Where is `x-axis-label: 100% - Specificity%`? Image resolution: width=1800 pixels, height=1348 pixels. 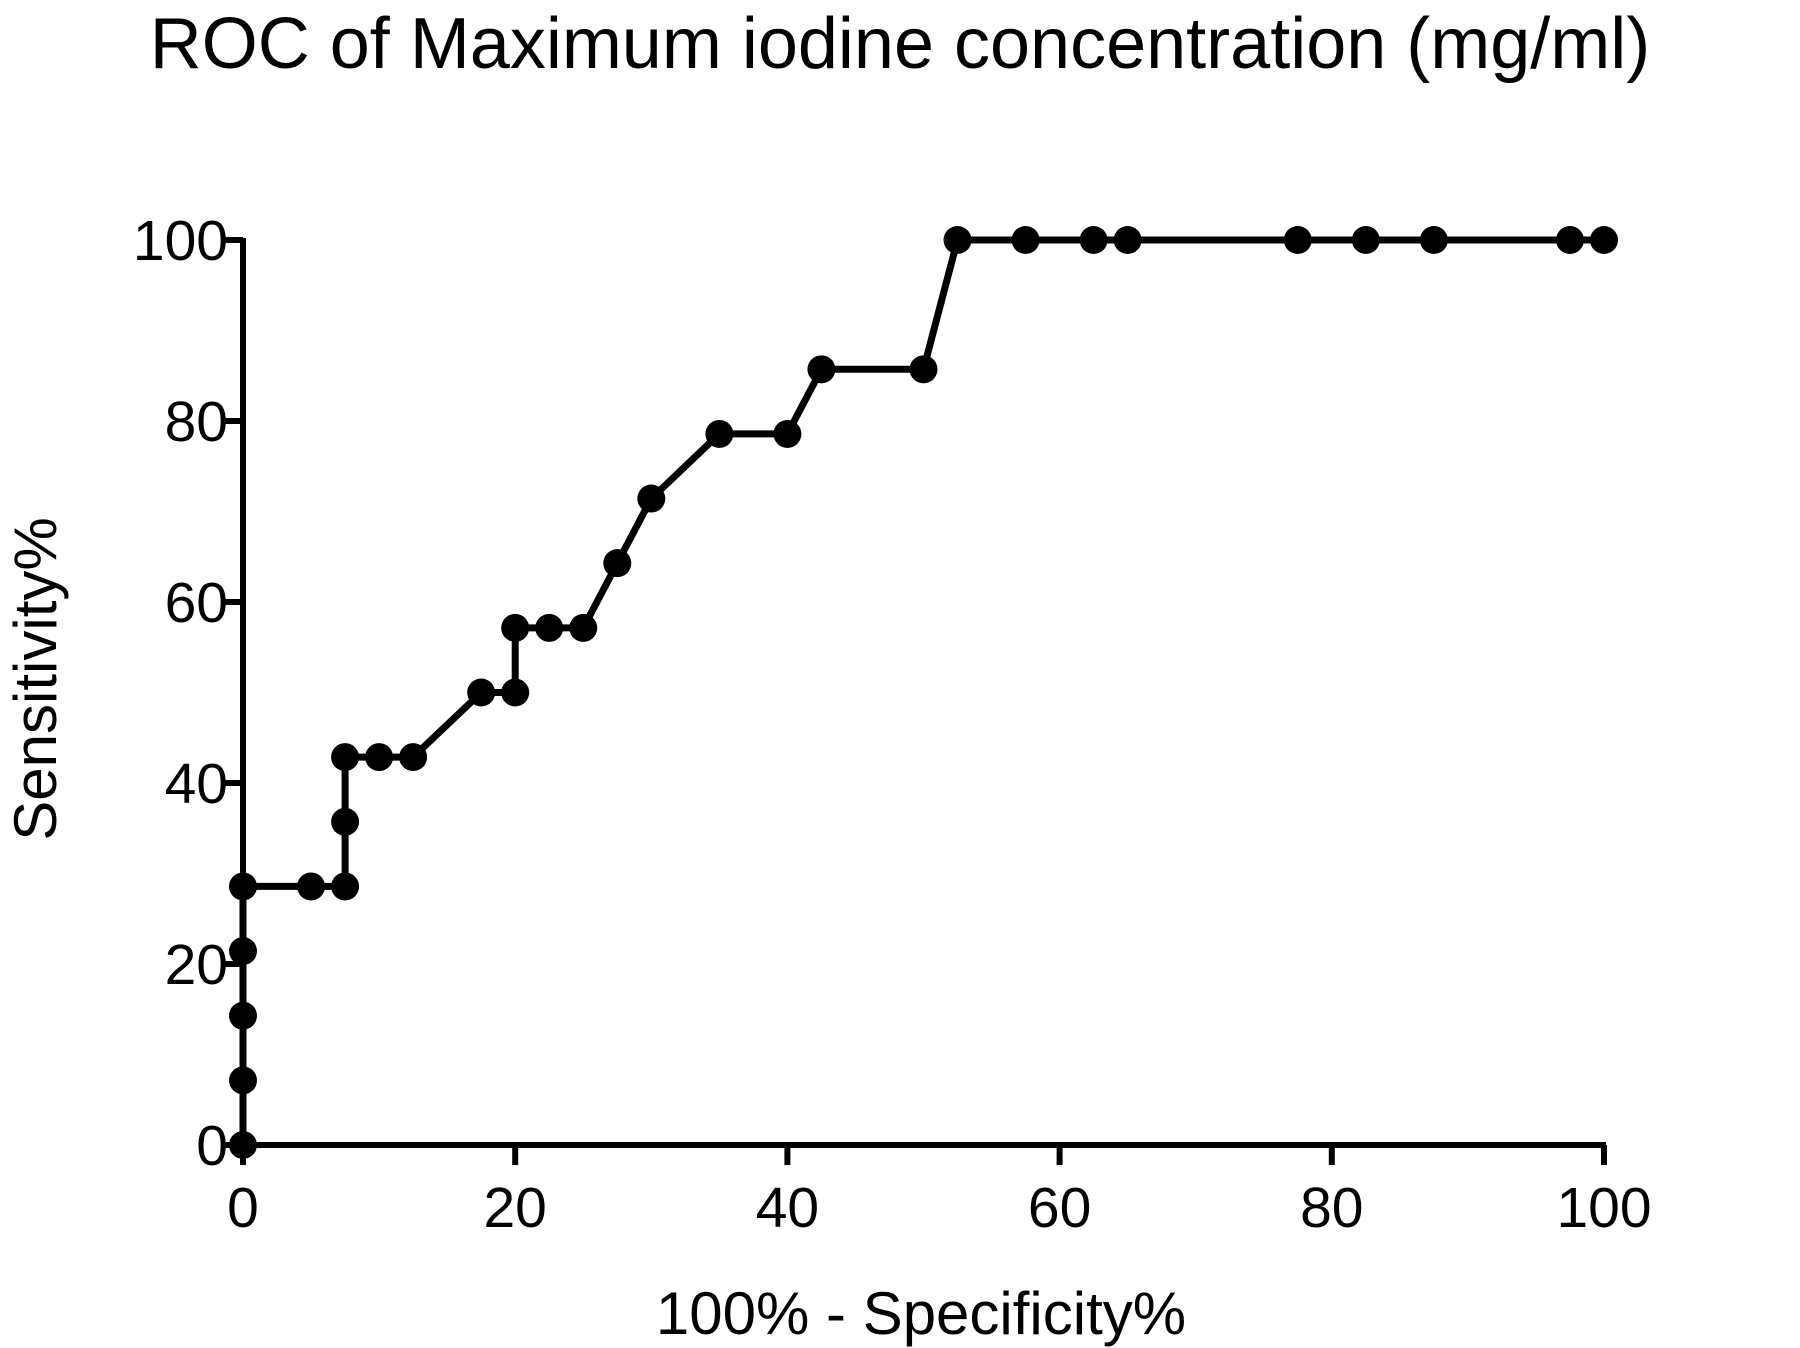
x-axis-label: 100% - Specificity% is located at coordinates (921, 1313).